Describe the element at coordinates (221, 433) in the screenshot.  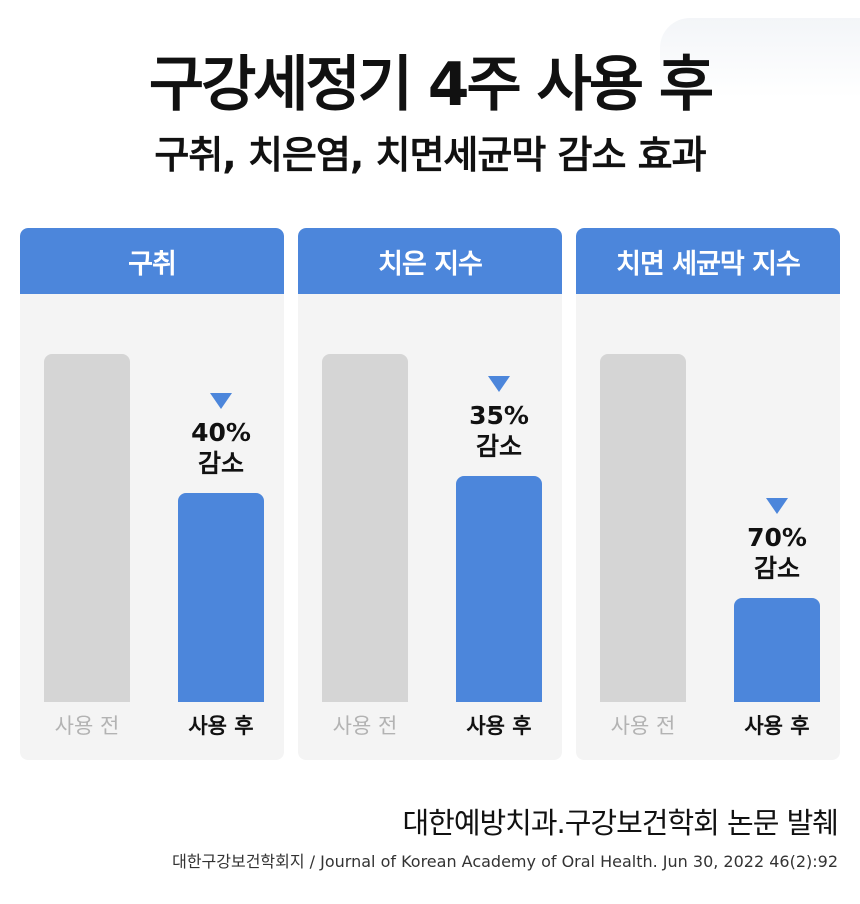
I see `reduction-percent: 40%` at that location.